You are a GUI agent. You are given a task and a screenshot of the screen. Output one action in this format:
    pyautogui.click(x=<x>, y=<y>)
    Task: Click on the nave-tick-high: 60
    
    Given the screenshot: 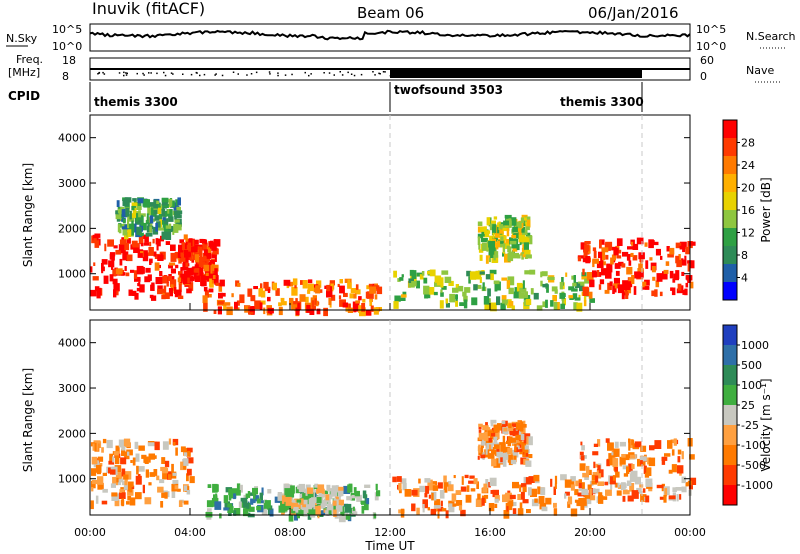 What is the action you would take?
    pyautogui.click(x=707, y=60)
    